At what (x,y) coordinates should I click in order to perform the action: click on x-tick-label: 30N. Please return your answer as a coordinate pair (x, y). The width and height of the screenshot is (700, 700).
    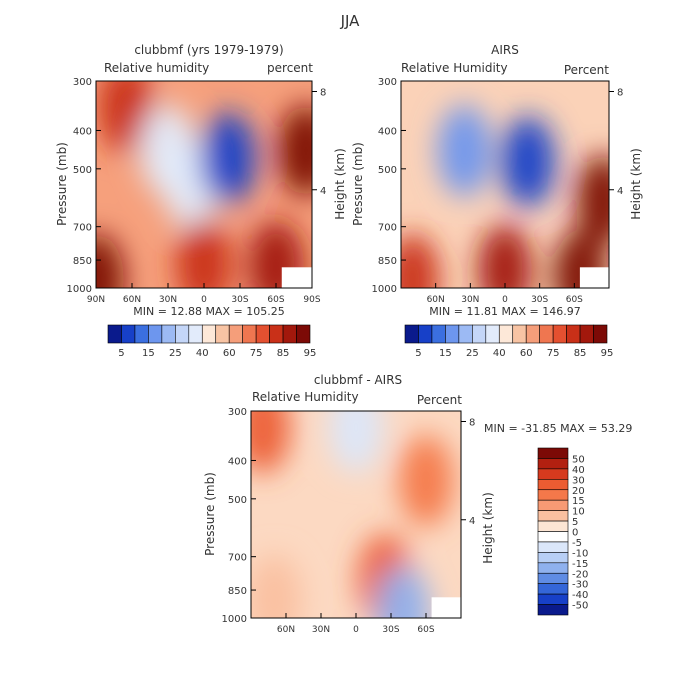
    Looking at the image, I should click on (168, 300).